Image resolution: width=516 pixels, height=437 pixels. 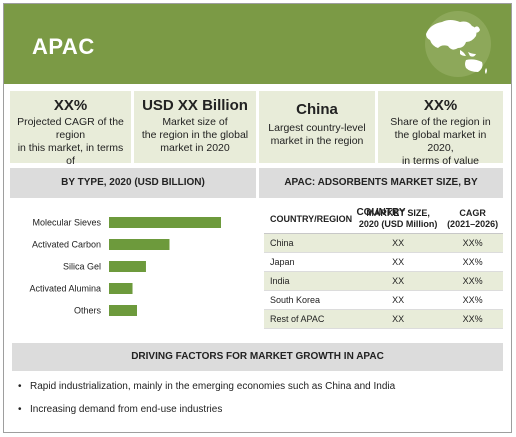 What do you see at coordinates (63, 46) in the screenshot?
I see `region-title: APAC` at bounding box center [63, 46].